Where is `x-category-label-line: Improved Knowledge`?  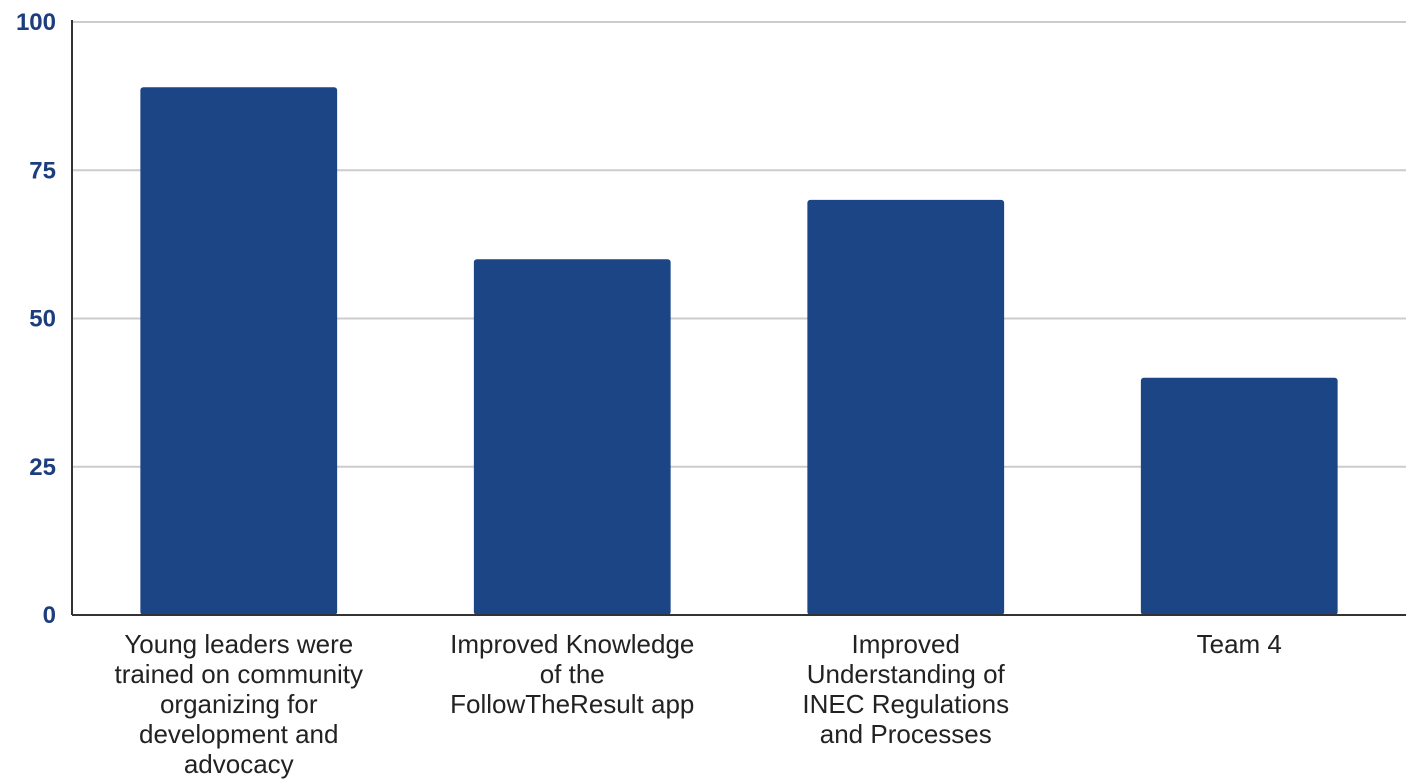
x-category-label-line: Improved Knowledge is located at coordinates (572, 644).